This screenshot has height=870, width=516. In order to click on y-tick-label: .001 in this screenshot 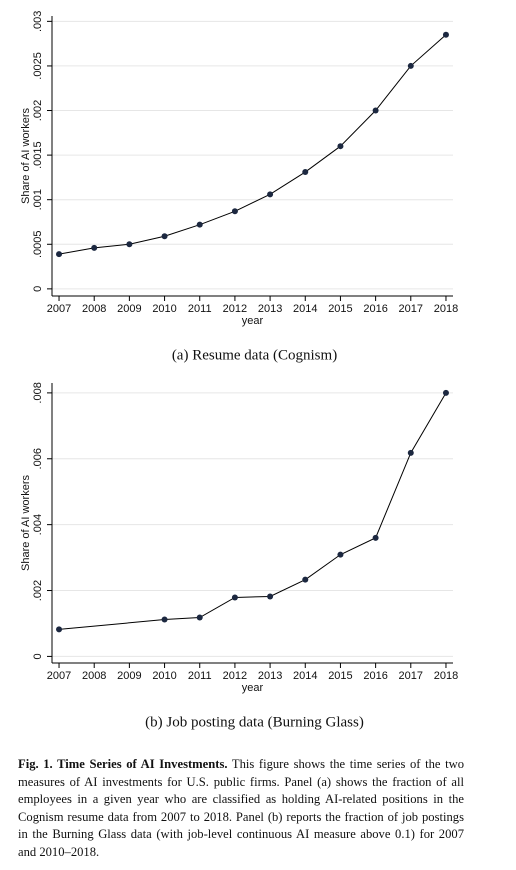, I will do `click(38, 199)`.